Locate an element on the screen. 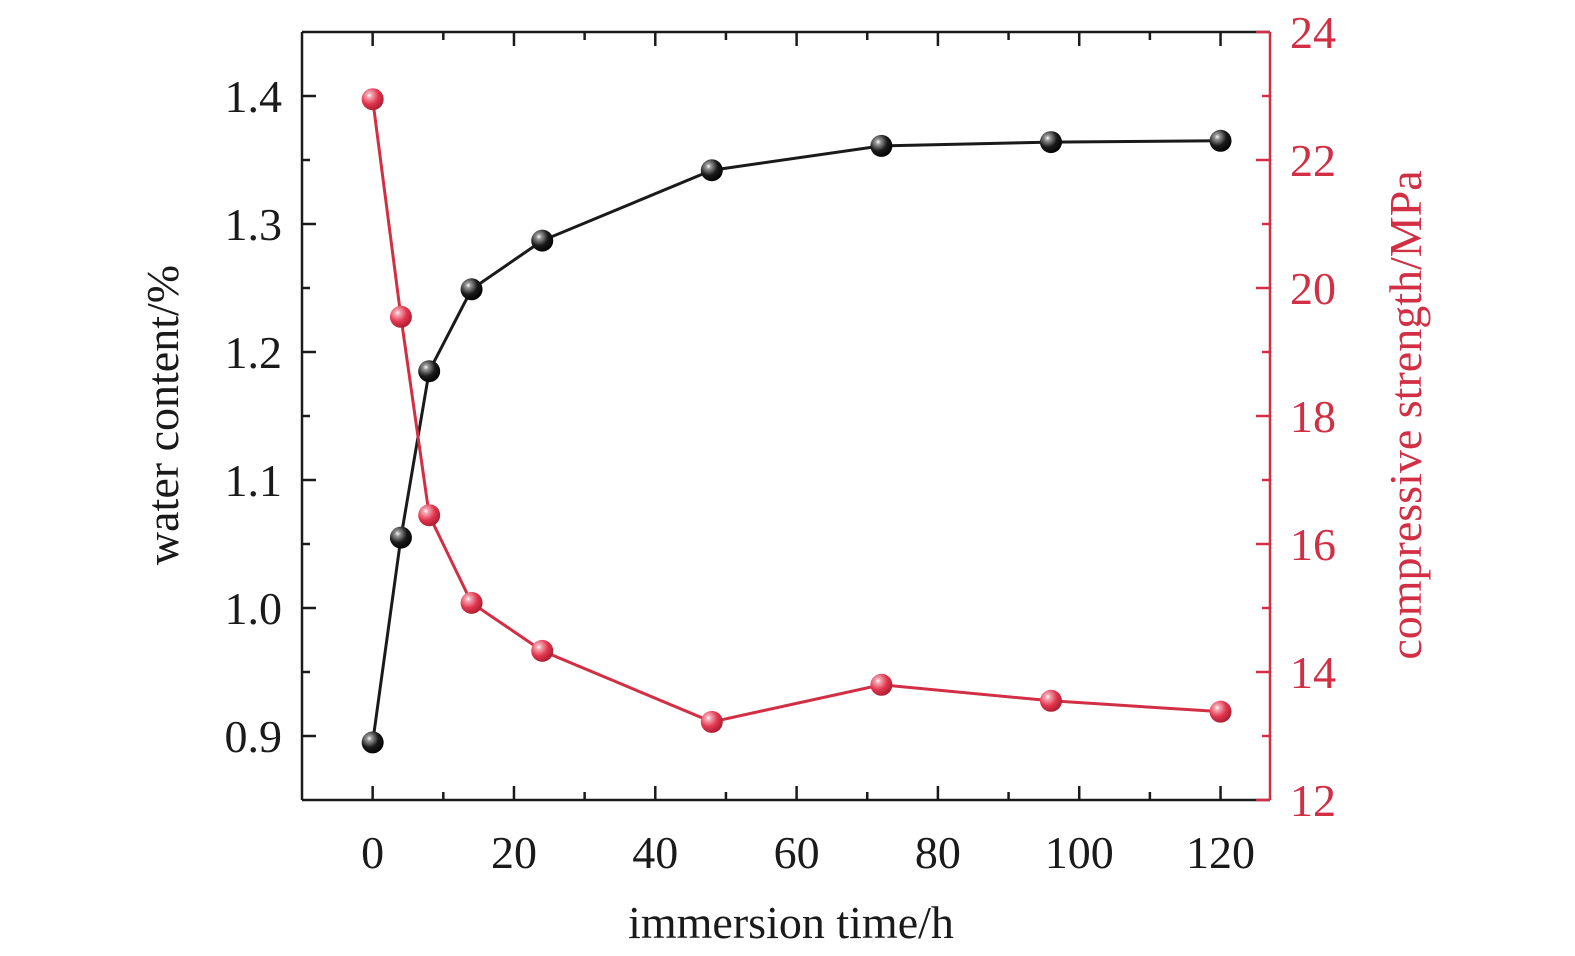  x-tick-label: 40 is located at coordinates (655, 852).